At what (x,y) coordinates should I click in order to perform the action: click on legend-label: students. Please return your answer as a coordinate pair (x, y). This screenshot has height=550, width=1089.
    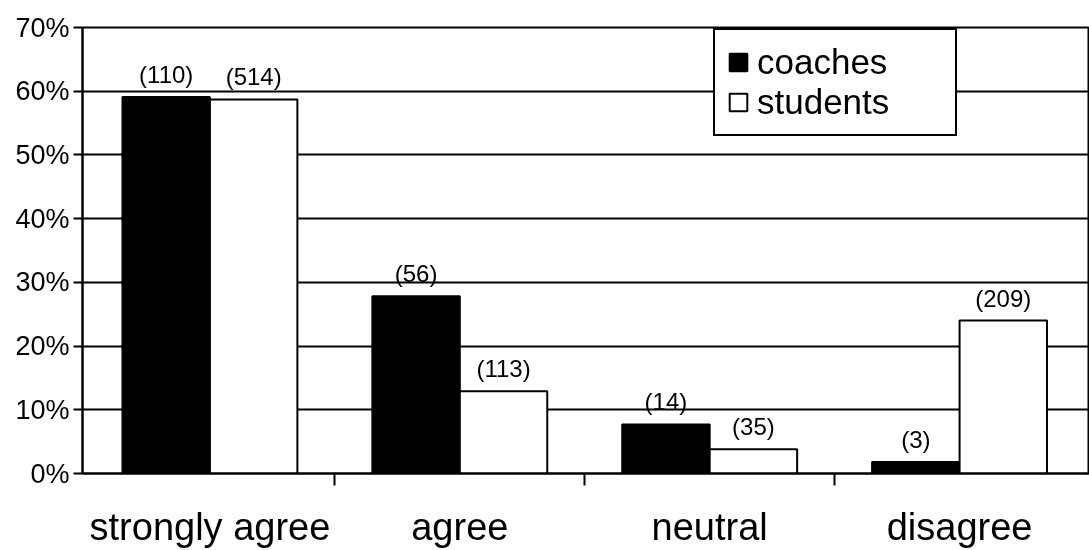
    Looking at the image, I should click on (824, 102).